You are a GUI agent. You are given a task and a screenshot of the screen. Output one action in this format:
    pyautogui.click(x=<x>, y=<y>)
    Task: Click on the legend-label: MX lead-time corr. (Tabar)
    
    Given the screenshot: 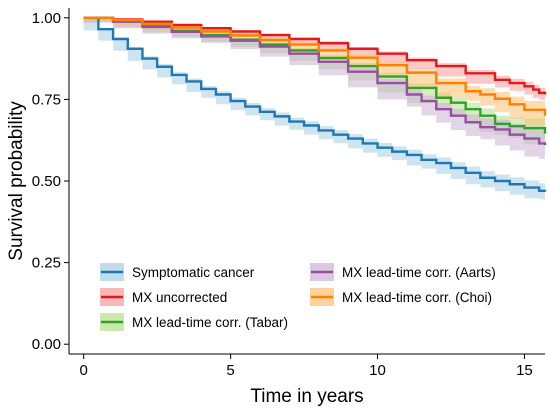 What is the action you would take?
    pyautogui.click(x=210, y=322)
    